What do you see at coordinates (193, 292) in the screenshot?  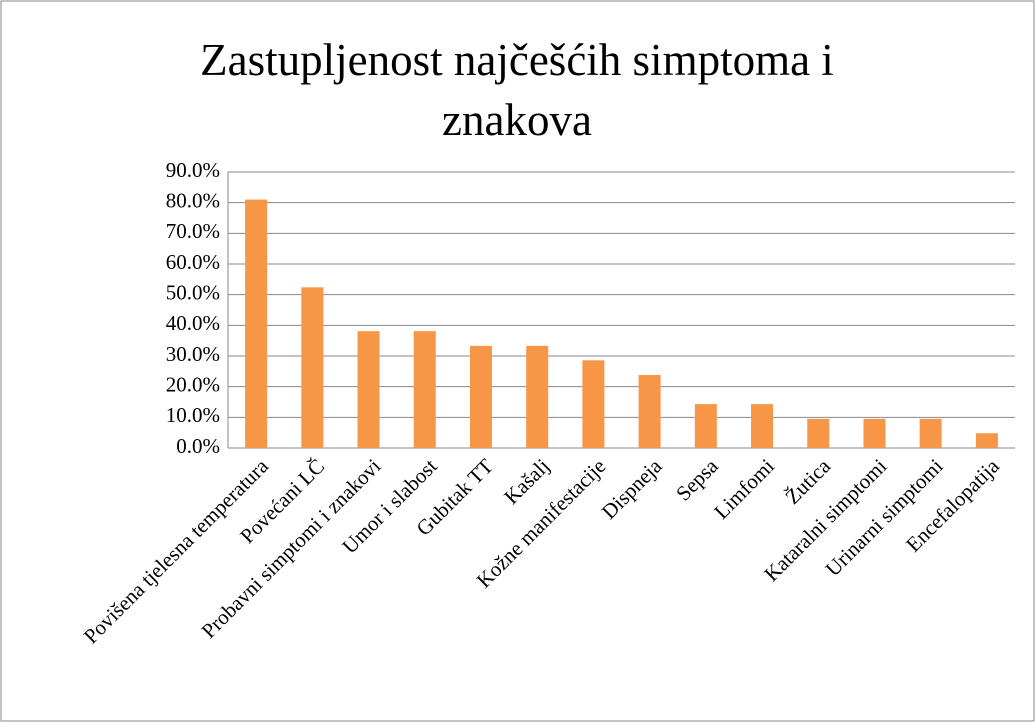 I see `y-tick-label: 50.0%` at bounding box center [193, 292].